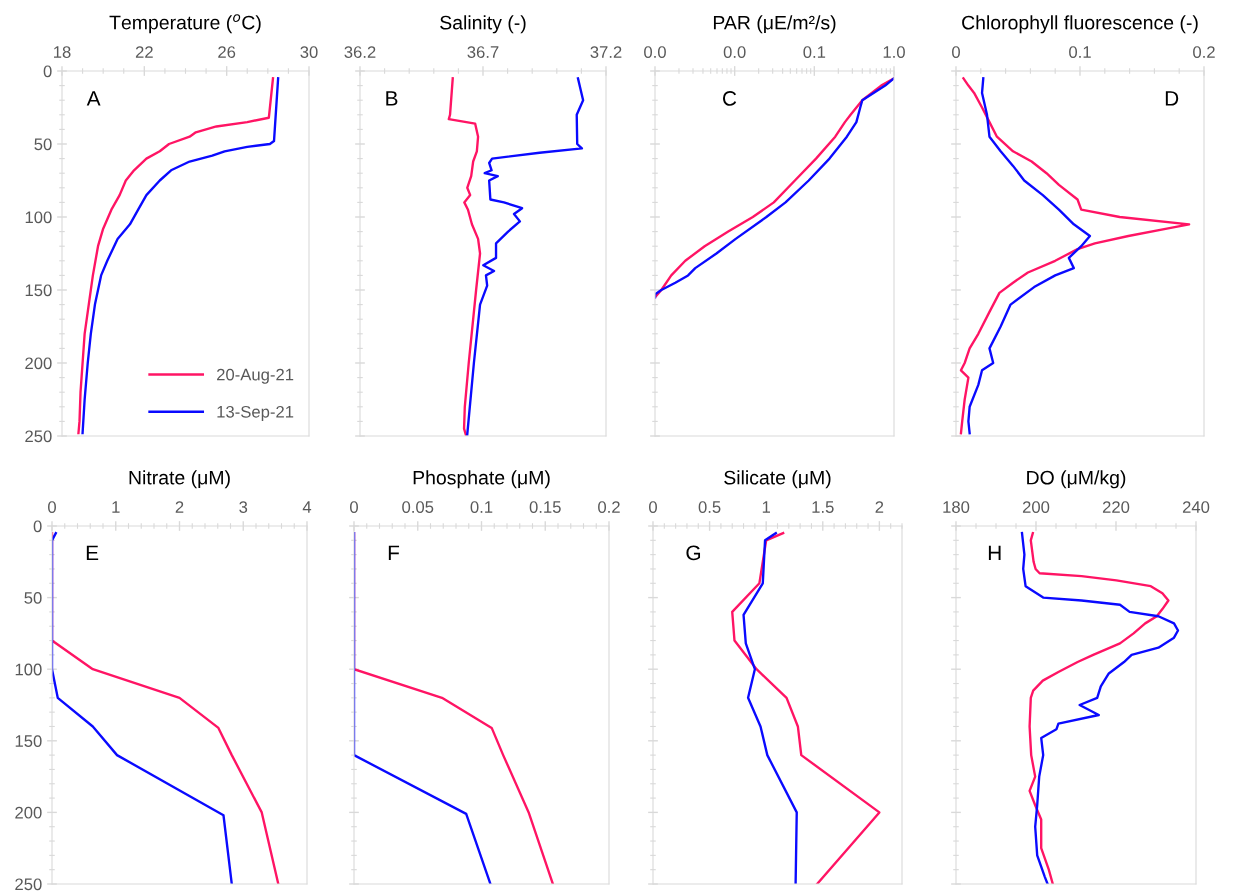 The image size is (1233, 894). Describe the element at coordinates (1172, 98) in the screenshot. I see `annotation: D` at that location.